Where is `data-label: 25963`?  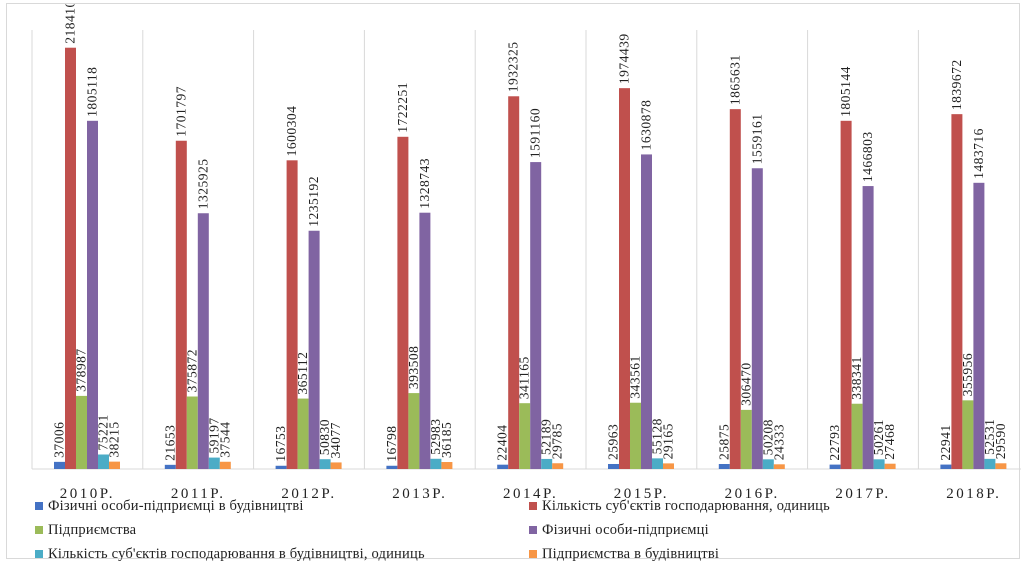
data-label: 25963 is located at coordinates (613, 442).